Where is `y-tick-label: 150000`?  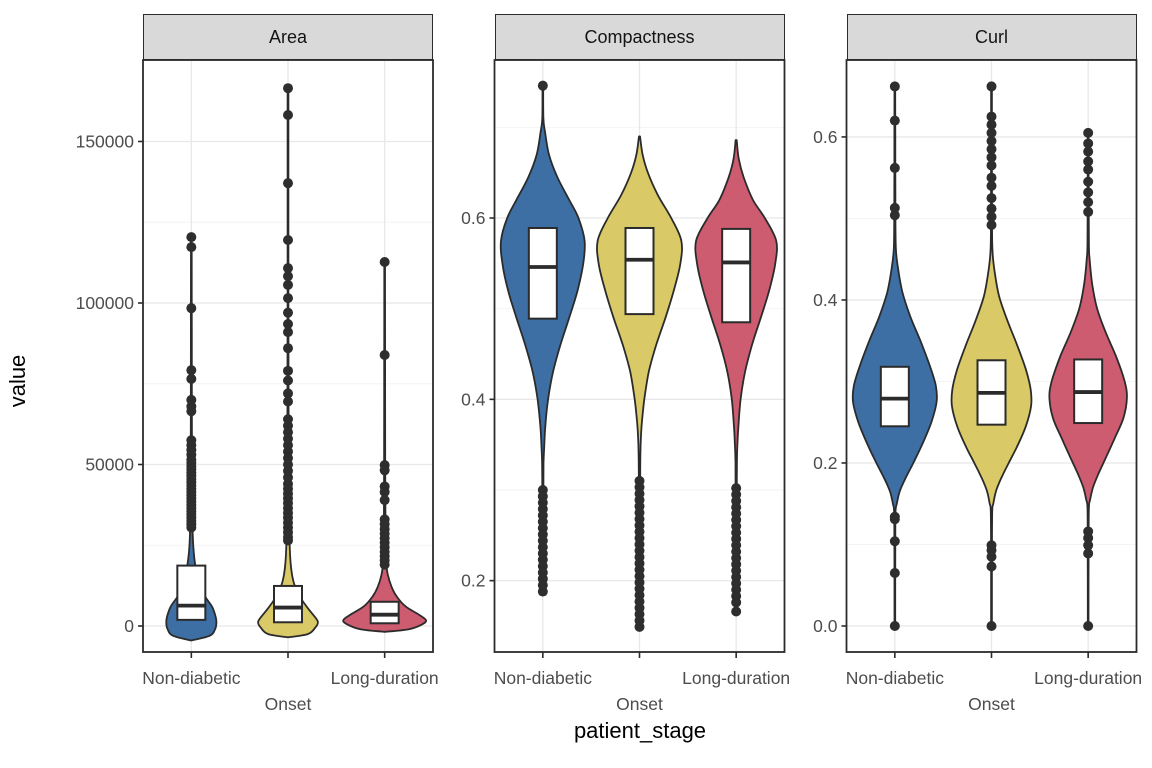 y-tick-label: 150000 is located at coordinates (105, 141).